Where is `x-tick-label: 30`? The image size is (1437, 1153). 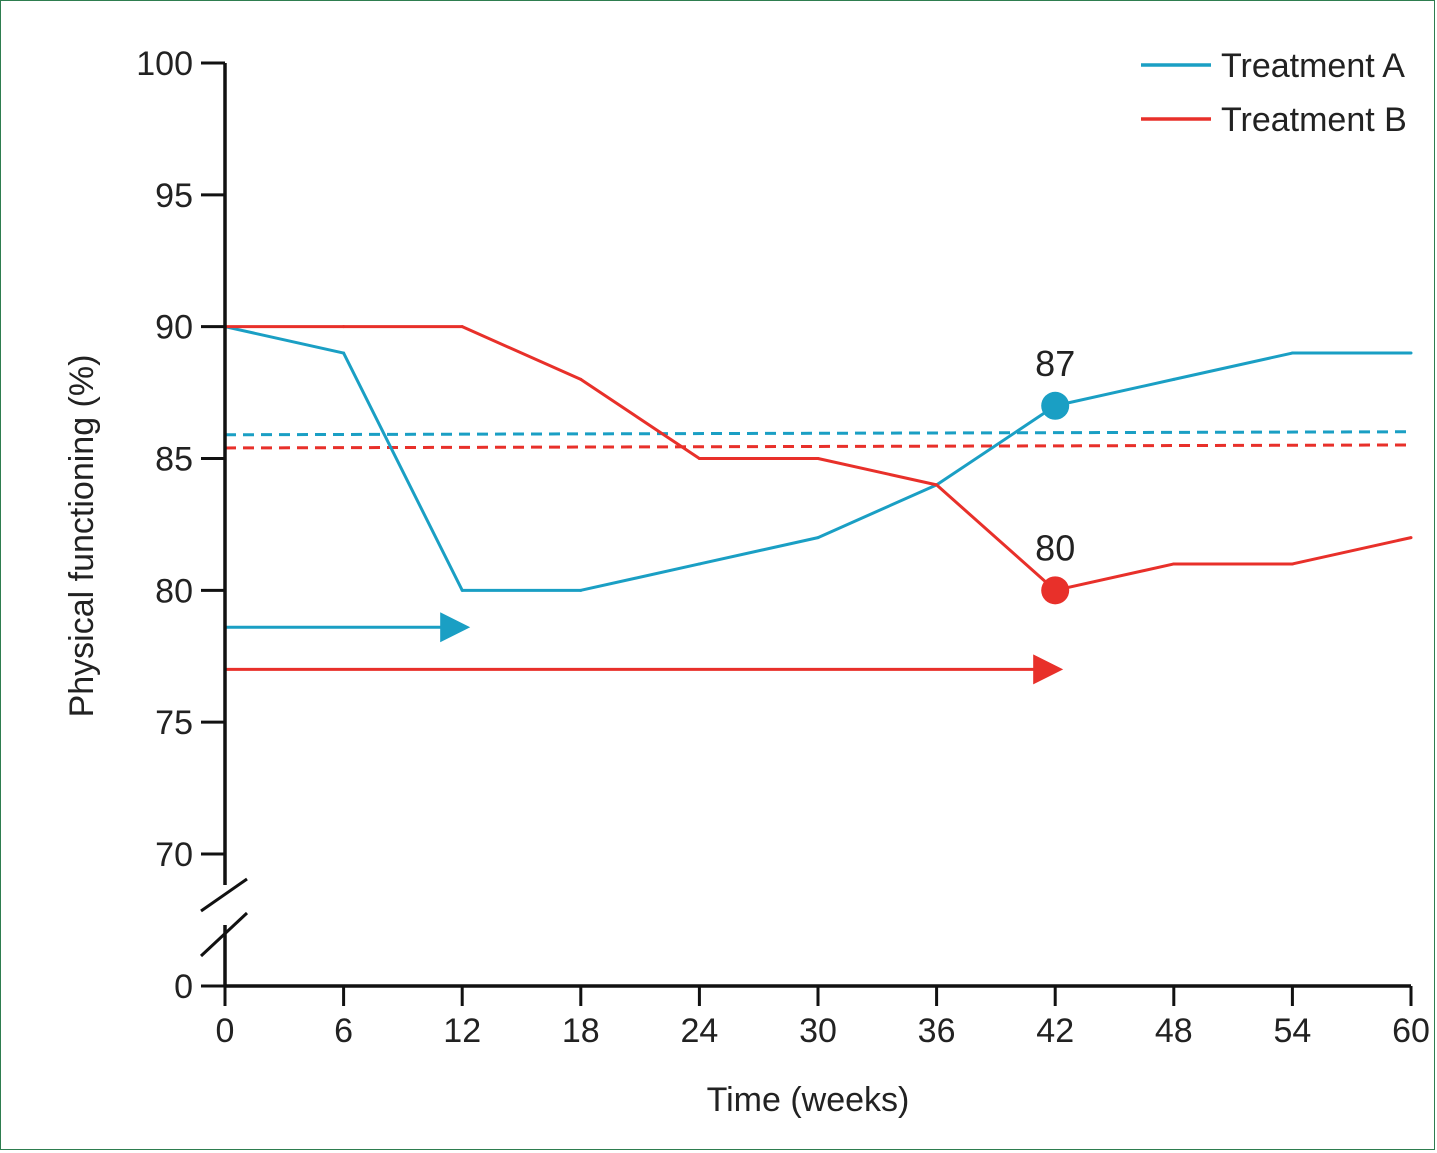
x-tick-label: 30 is located at coordinates (818, 1031).